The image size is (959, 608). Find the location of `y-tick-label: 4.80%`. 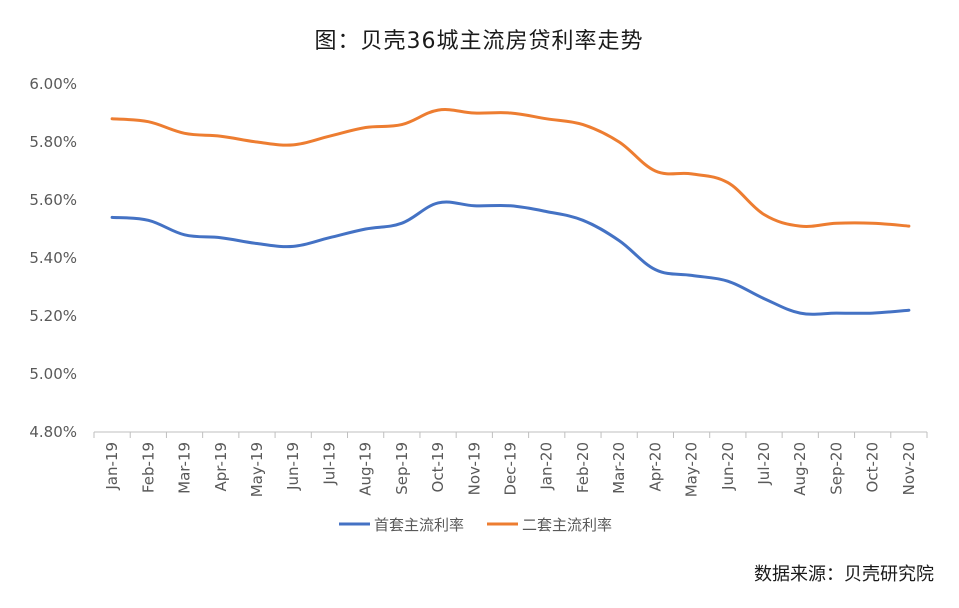

y-tick-label: 4.80% is located at coordinates (53, 432).